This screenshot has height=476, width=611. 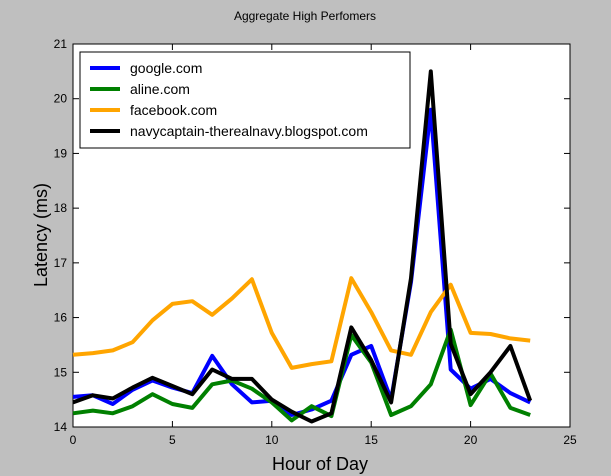 What do you see at coordinates (172, 440) in the screenshot?
I see `x-tick-label: 5` at bounding box center [172, 440].